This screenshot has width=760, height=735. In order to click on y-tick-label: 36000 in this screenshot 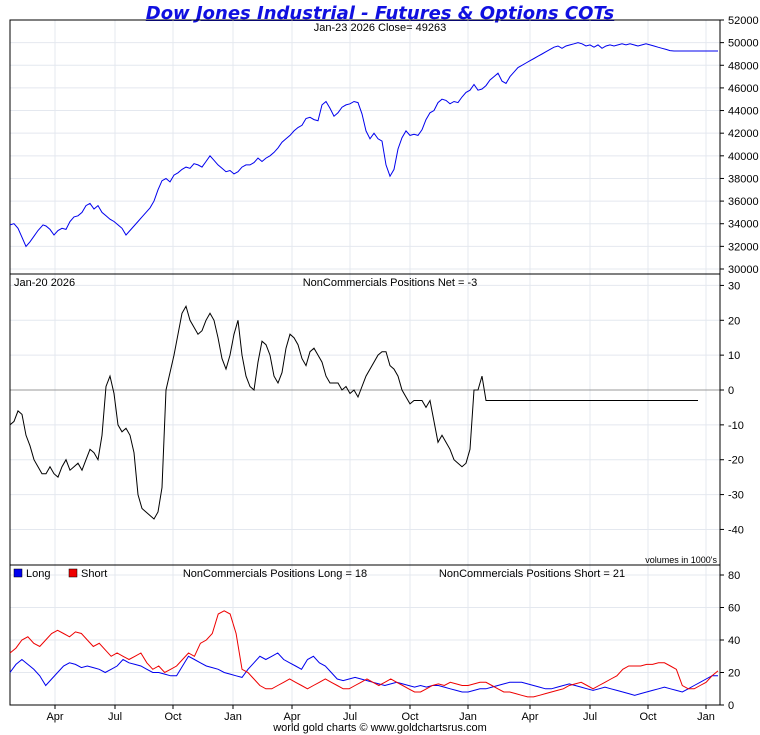, I will do `click(743, 202)`.